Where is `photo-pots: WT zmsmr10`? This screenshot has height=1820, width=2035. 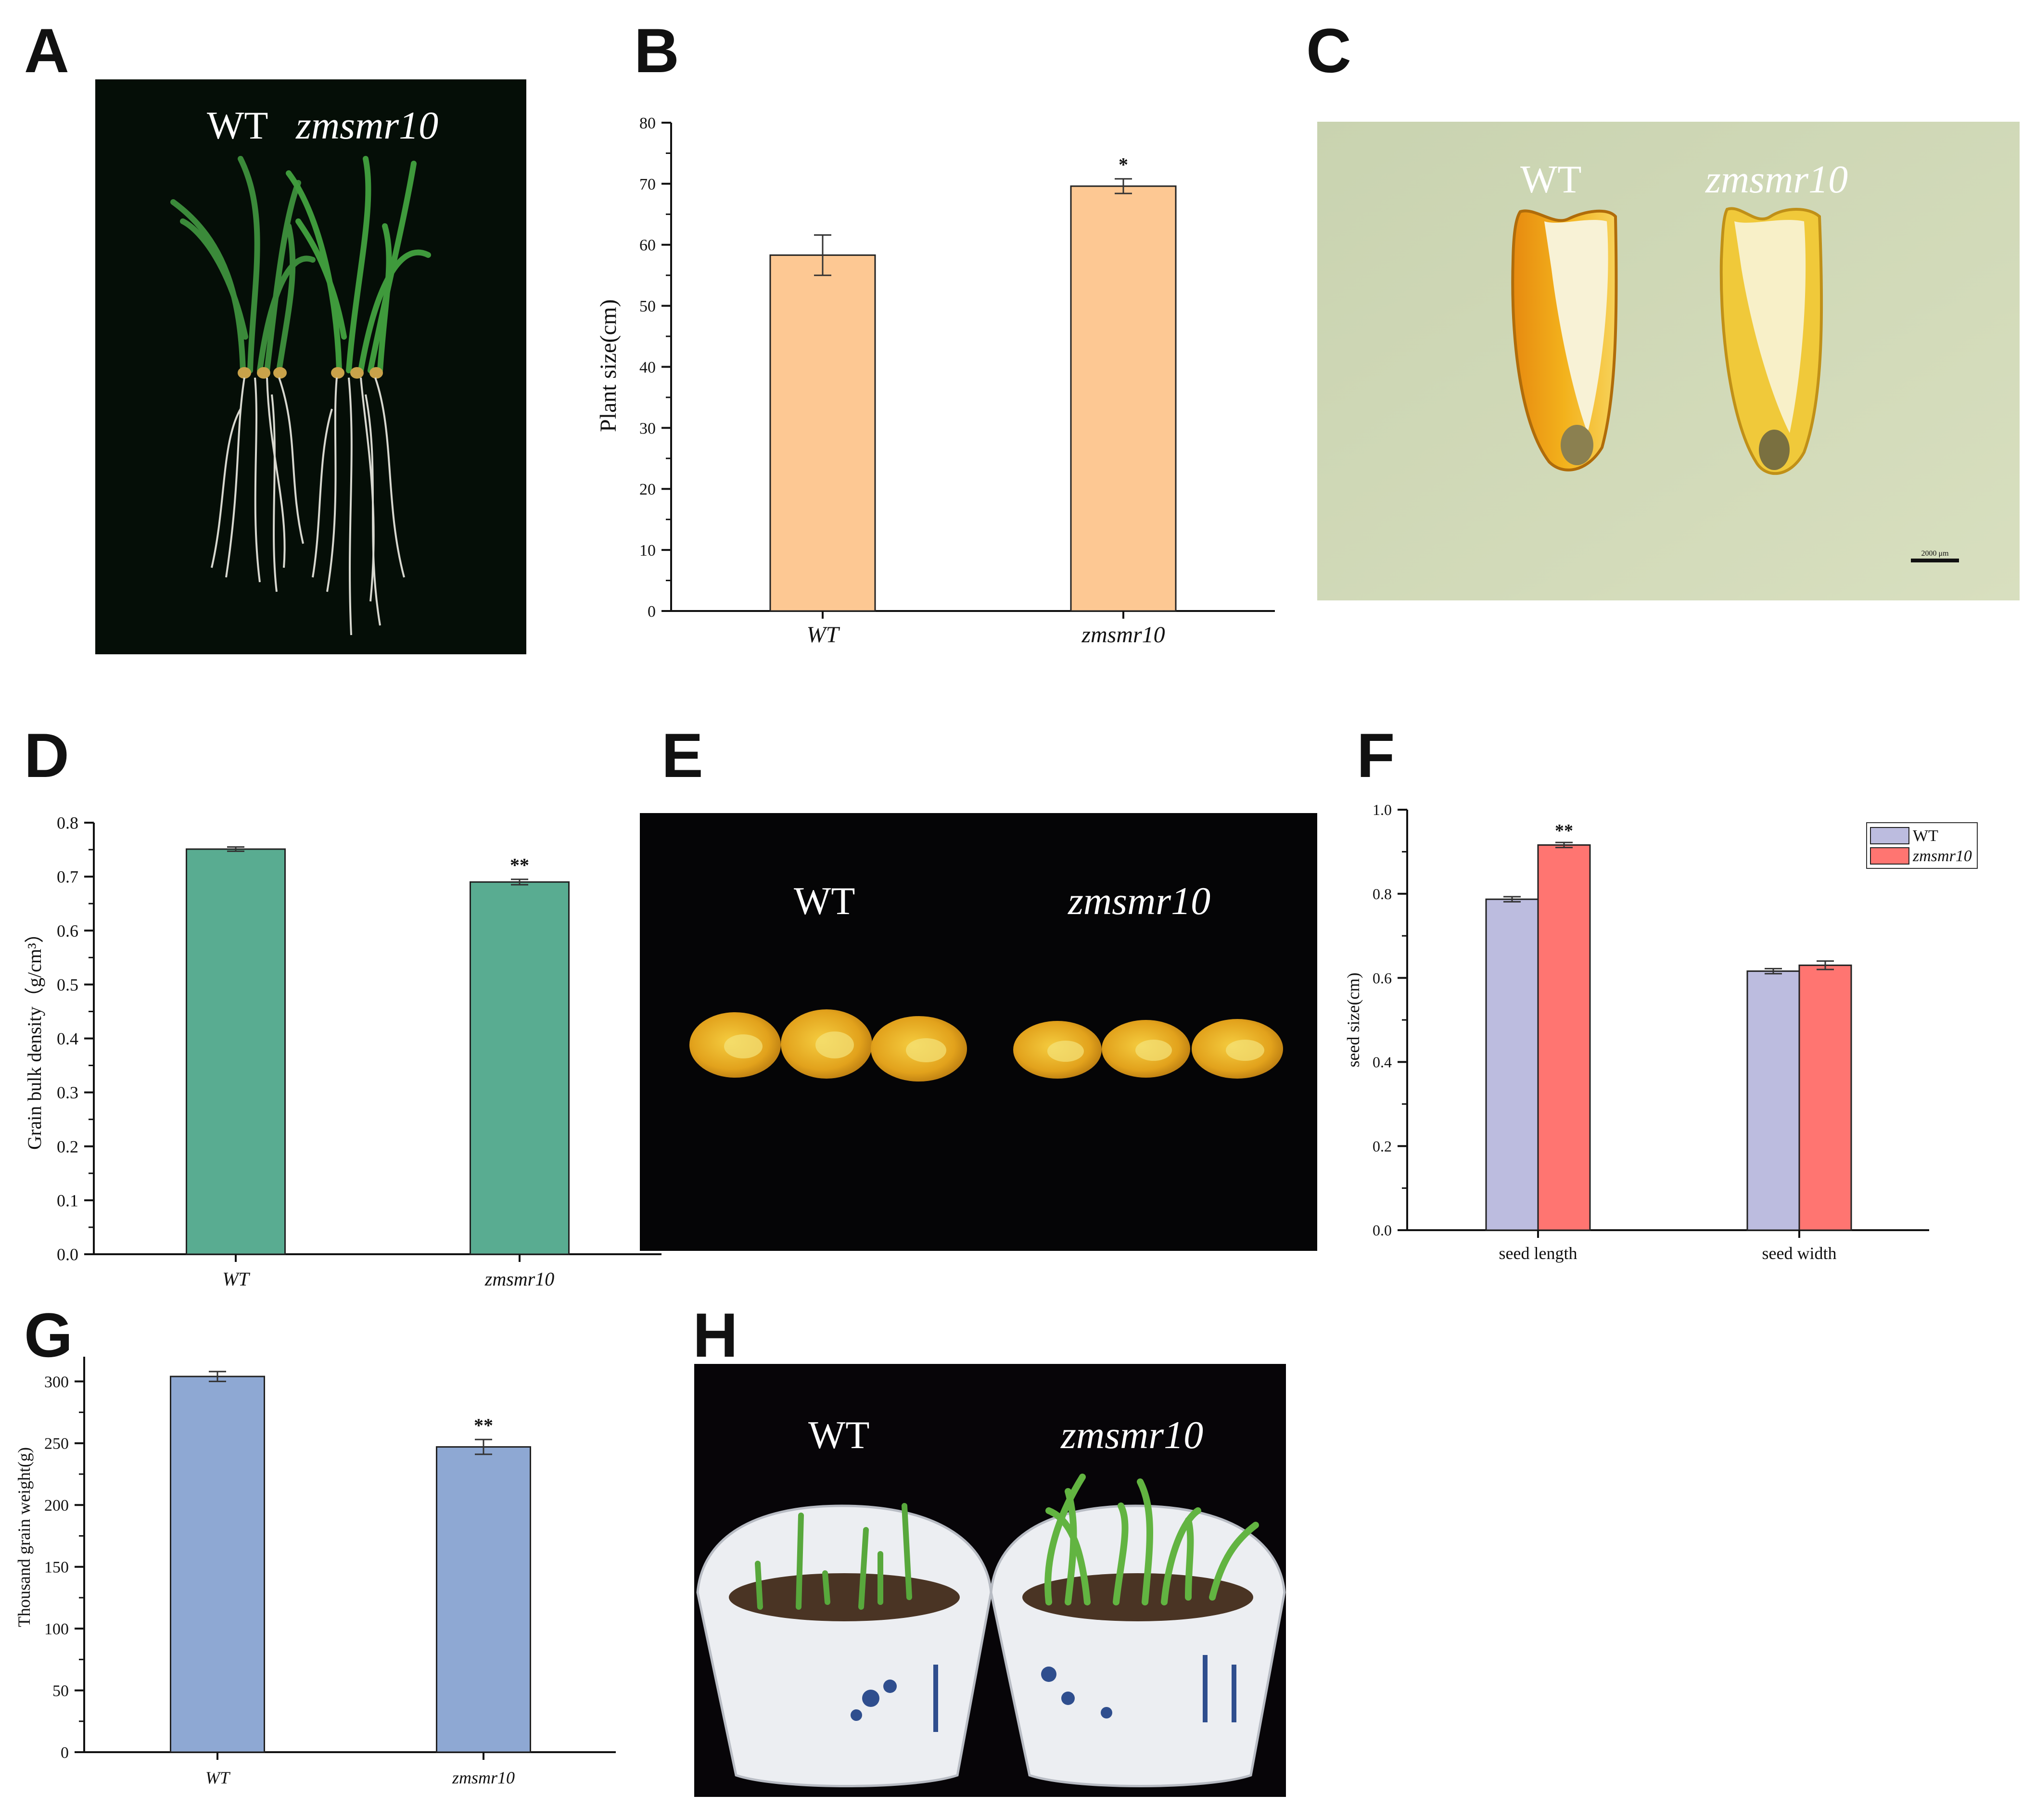
photo-pots: WT zmsmr10 is located at coordinates (990, 1580).